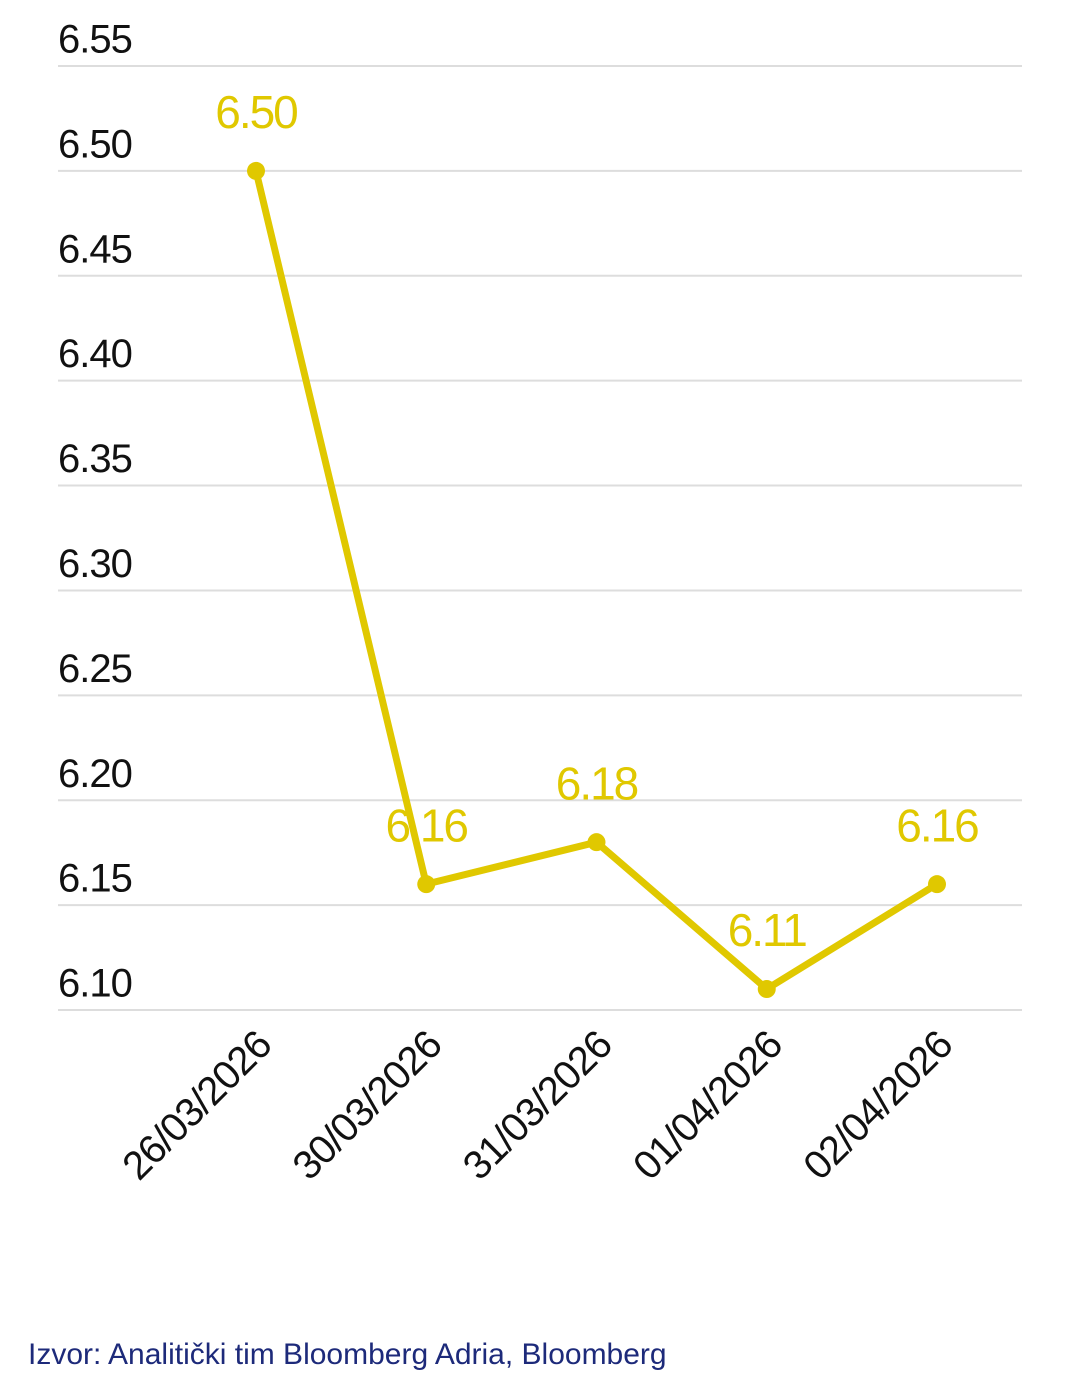 The height and width of the screenshot is (1396, 1080). Describe the element at coordinates (95, 144) in the screenshot. I see `y-tick-label: 6.50` at that location.